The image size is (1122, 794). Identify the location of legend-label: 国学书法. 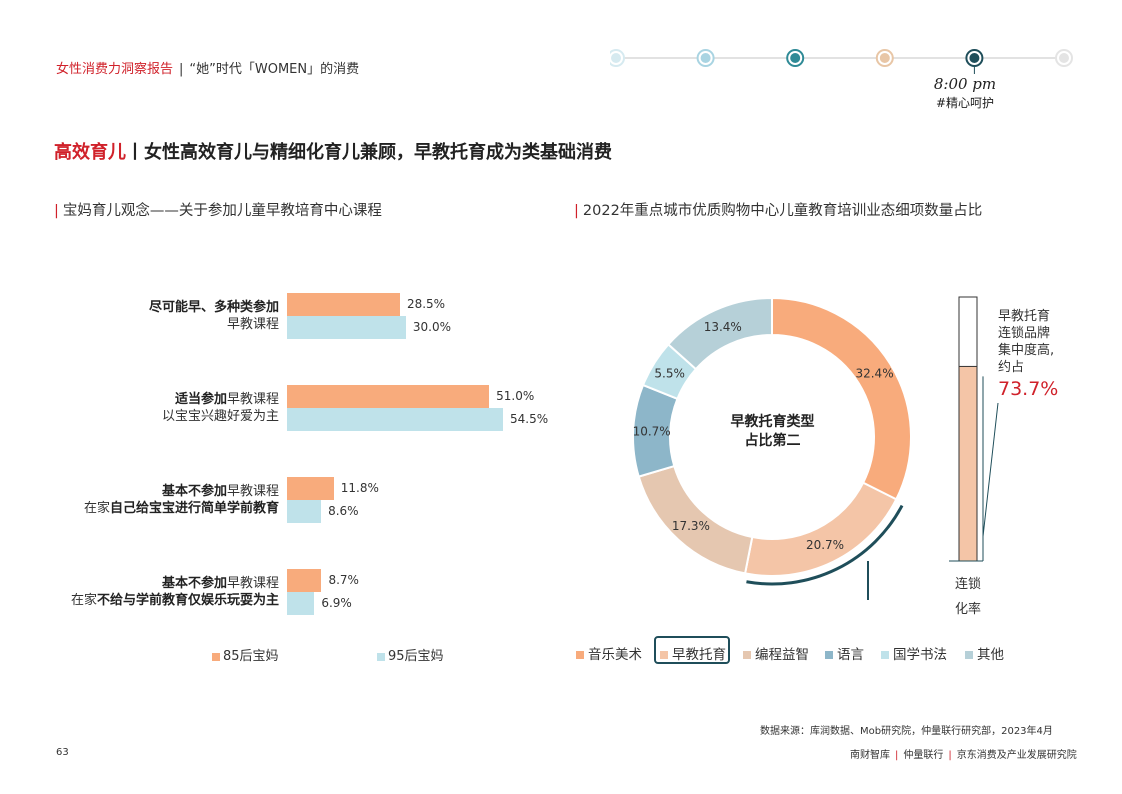
(920, 655).